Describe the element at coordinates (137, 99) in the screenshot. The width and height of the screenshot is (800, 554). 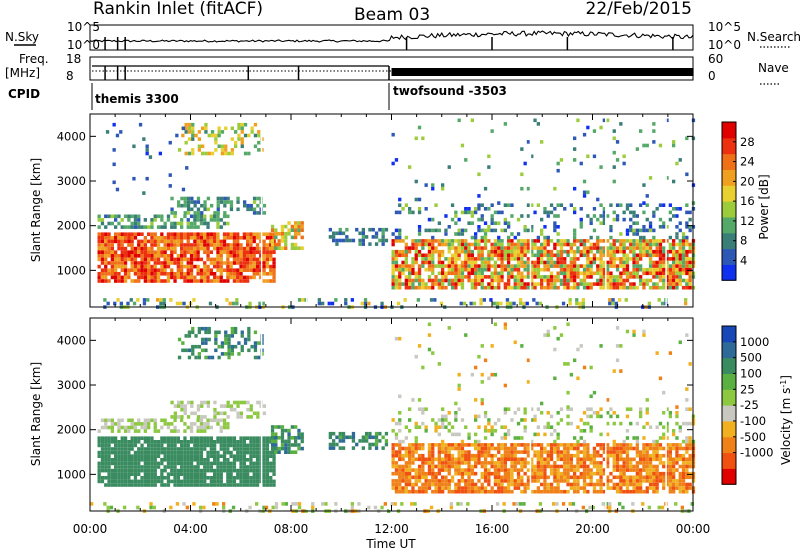
I see `cpid-segment-1: themis 3300` at that location.